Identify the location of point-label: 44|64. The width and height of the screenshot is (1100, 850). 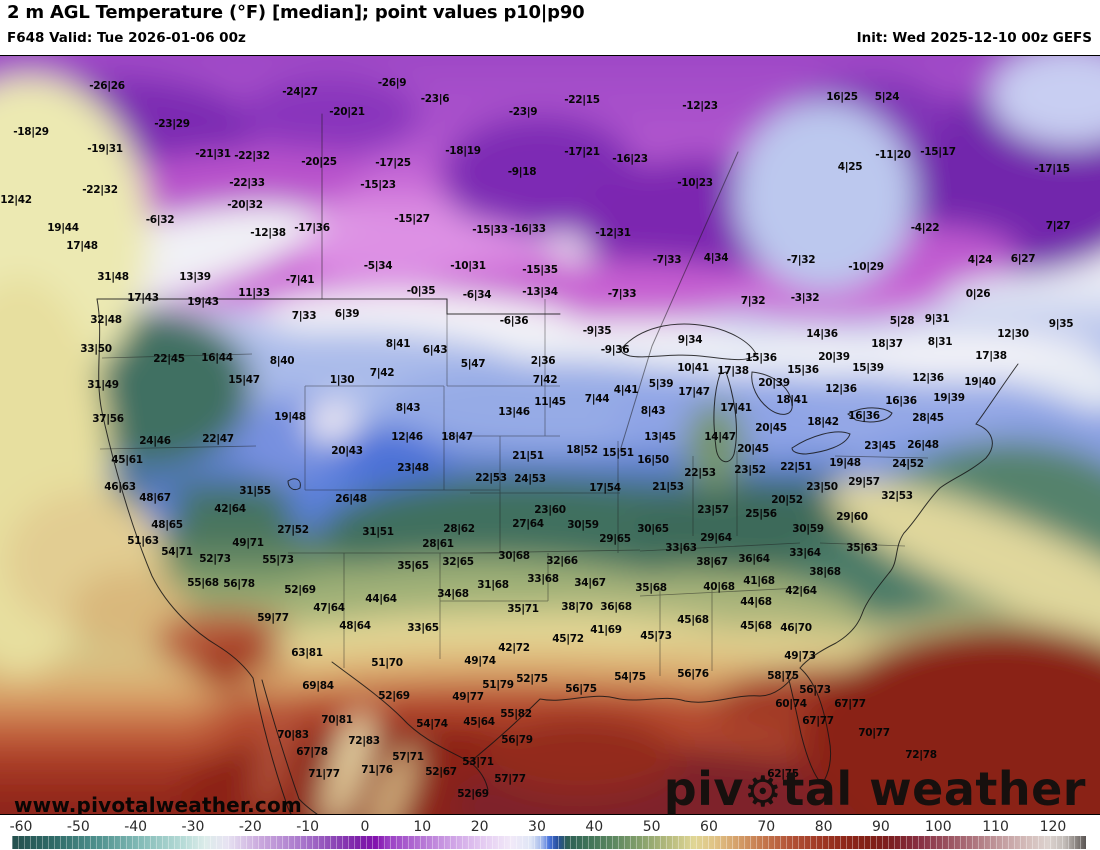
(381, 599).